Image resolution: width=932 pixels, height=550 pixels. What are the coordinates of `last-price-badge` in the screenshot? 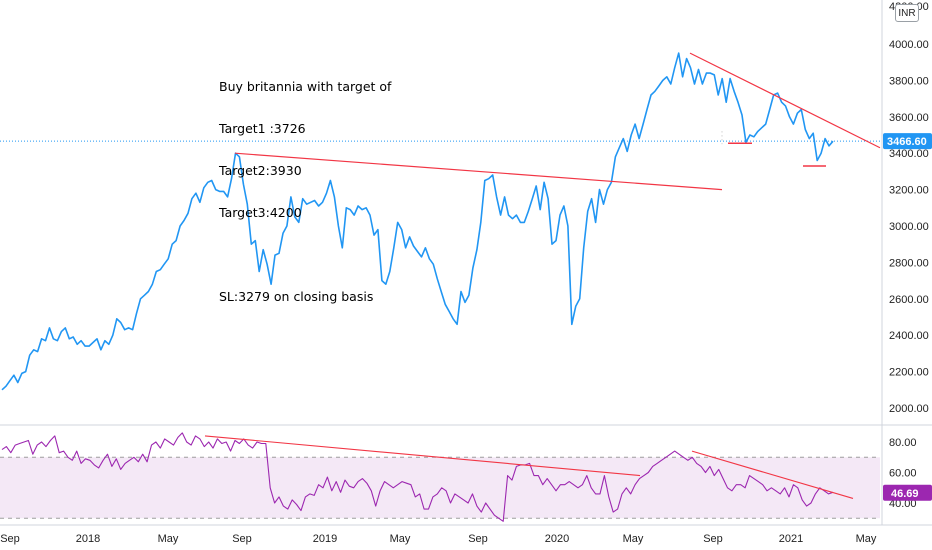 It's located at (907, 141).